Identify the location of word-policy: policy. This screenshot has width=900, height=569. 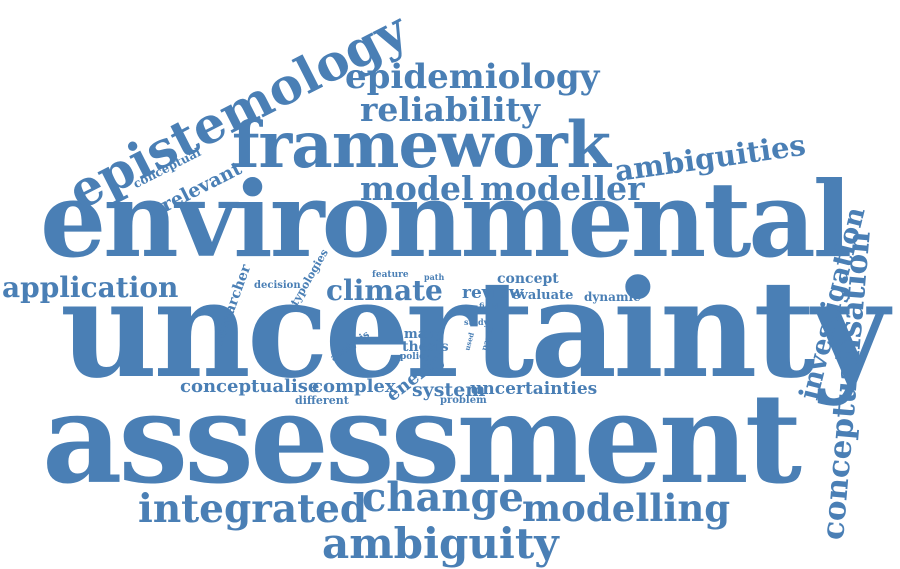
(415, 357).